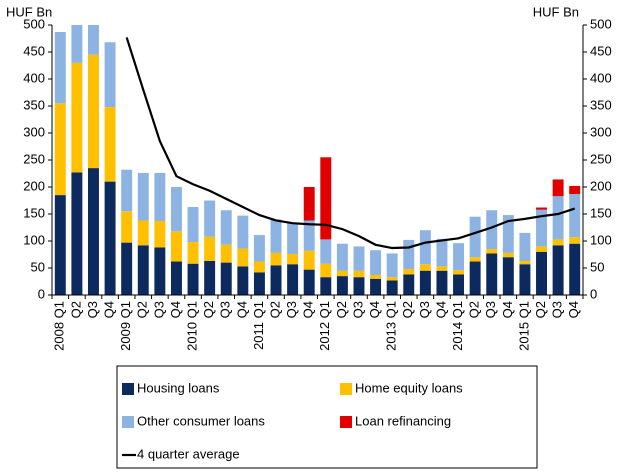  What do you see at coordinates (324, 326) in the screenshot?
I see `x-tick-label: 2012 Q1` at bounding box center [324, 326].